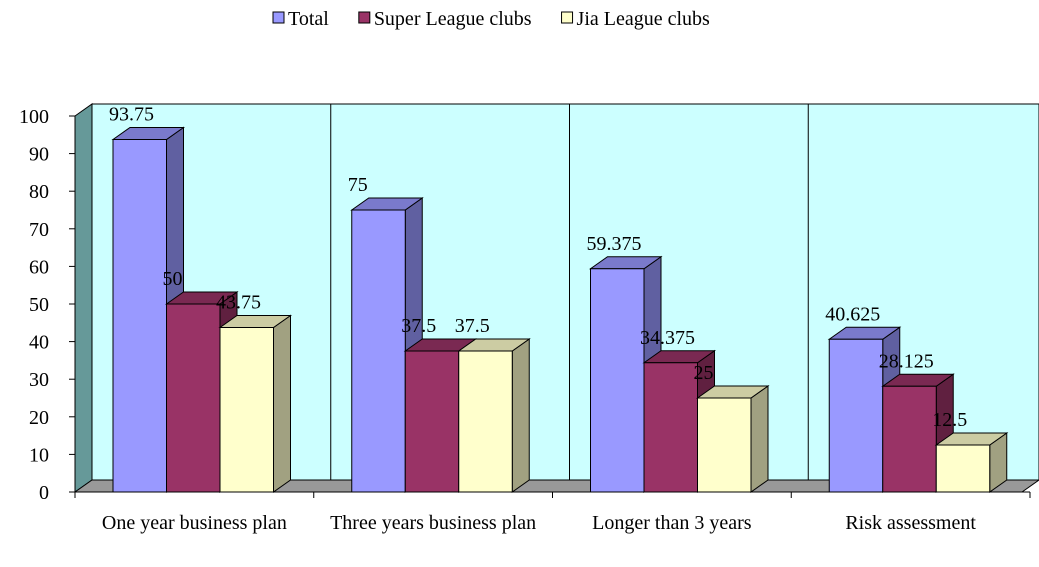 The width and height of the screenshot is (1039, 567). I want to click on data-label: 12.5, so click(949, 420).